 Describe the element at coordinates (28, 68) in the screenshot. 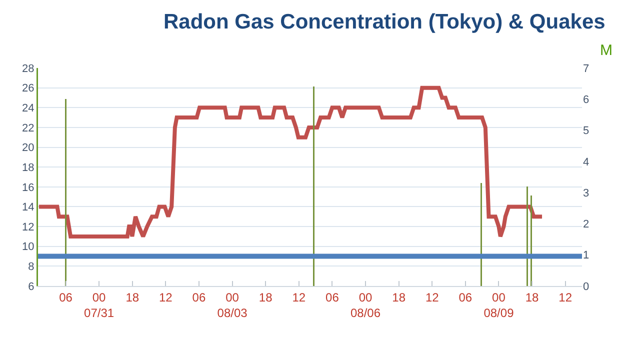

I see `y-tick-label: 28` at that location.